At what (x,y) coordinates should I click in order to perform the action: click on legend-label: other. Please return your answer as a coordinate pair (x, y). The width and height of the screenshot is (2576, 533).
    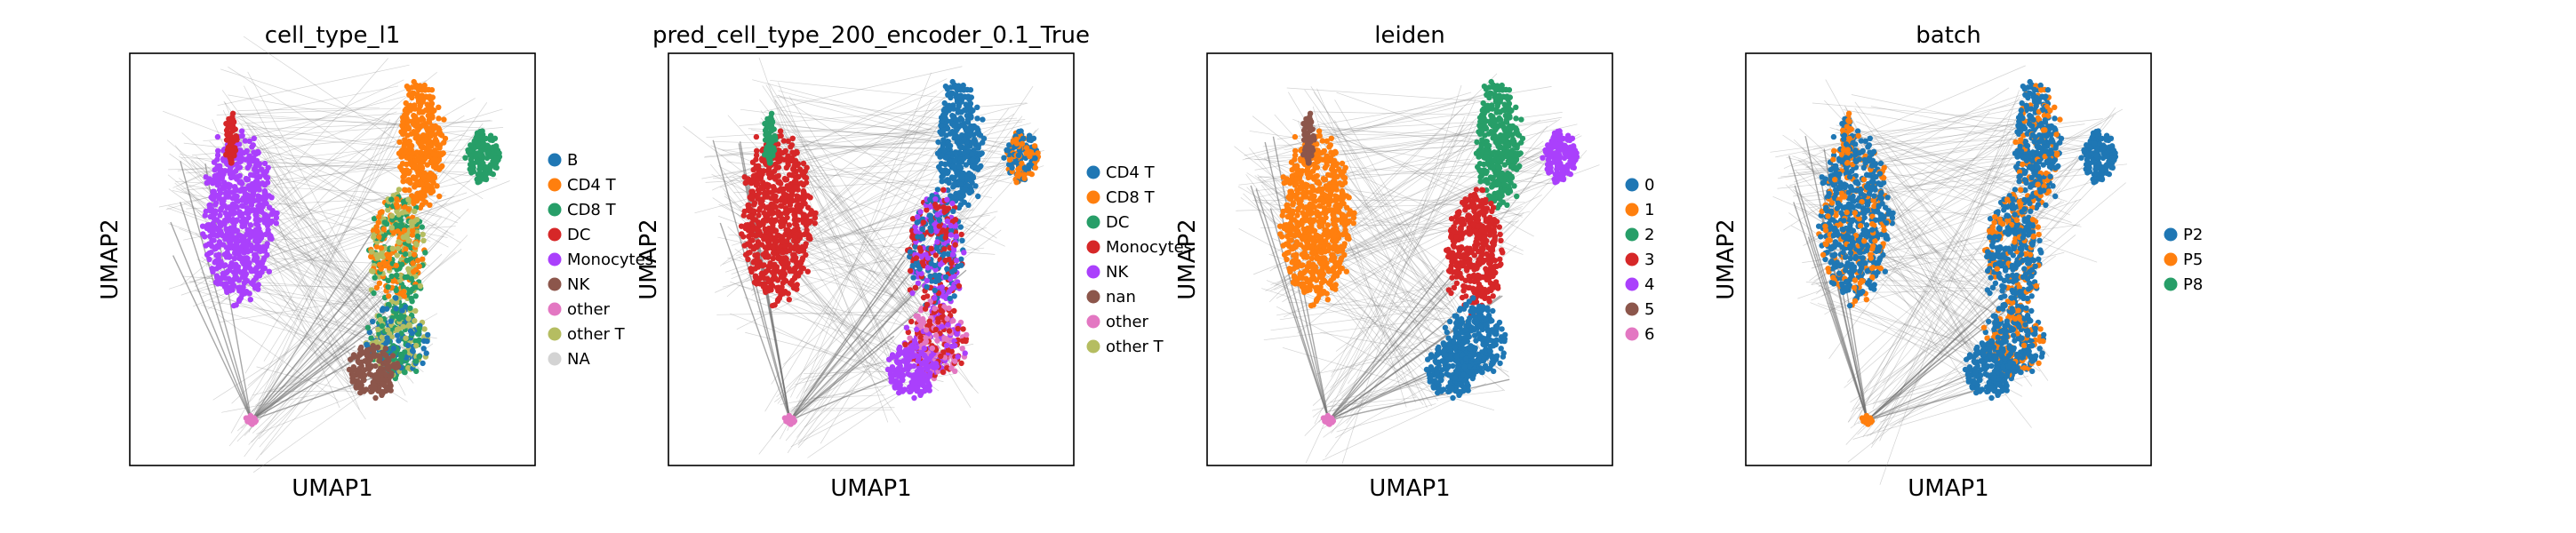
    Looking at the image, I should click on (1127, 322).